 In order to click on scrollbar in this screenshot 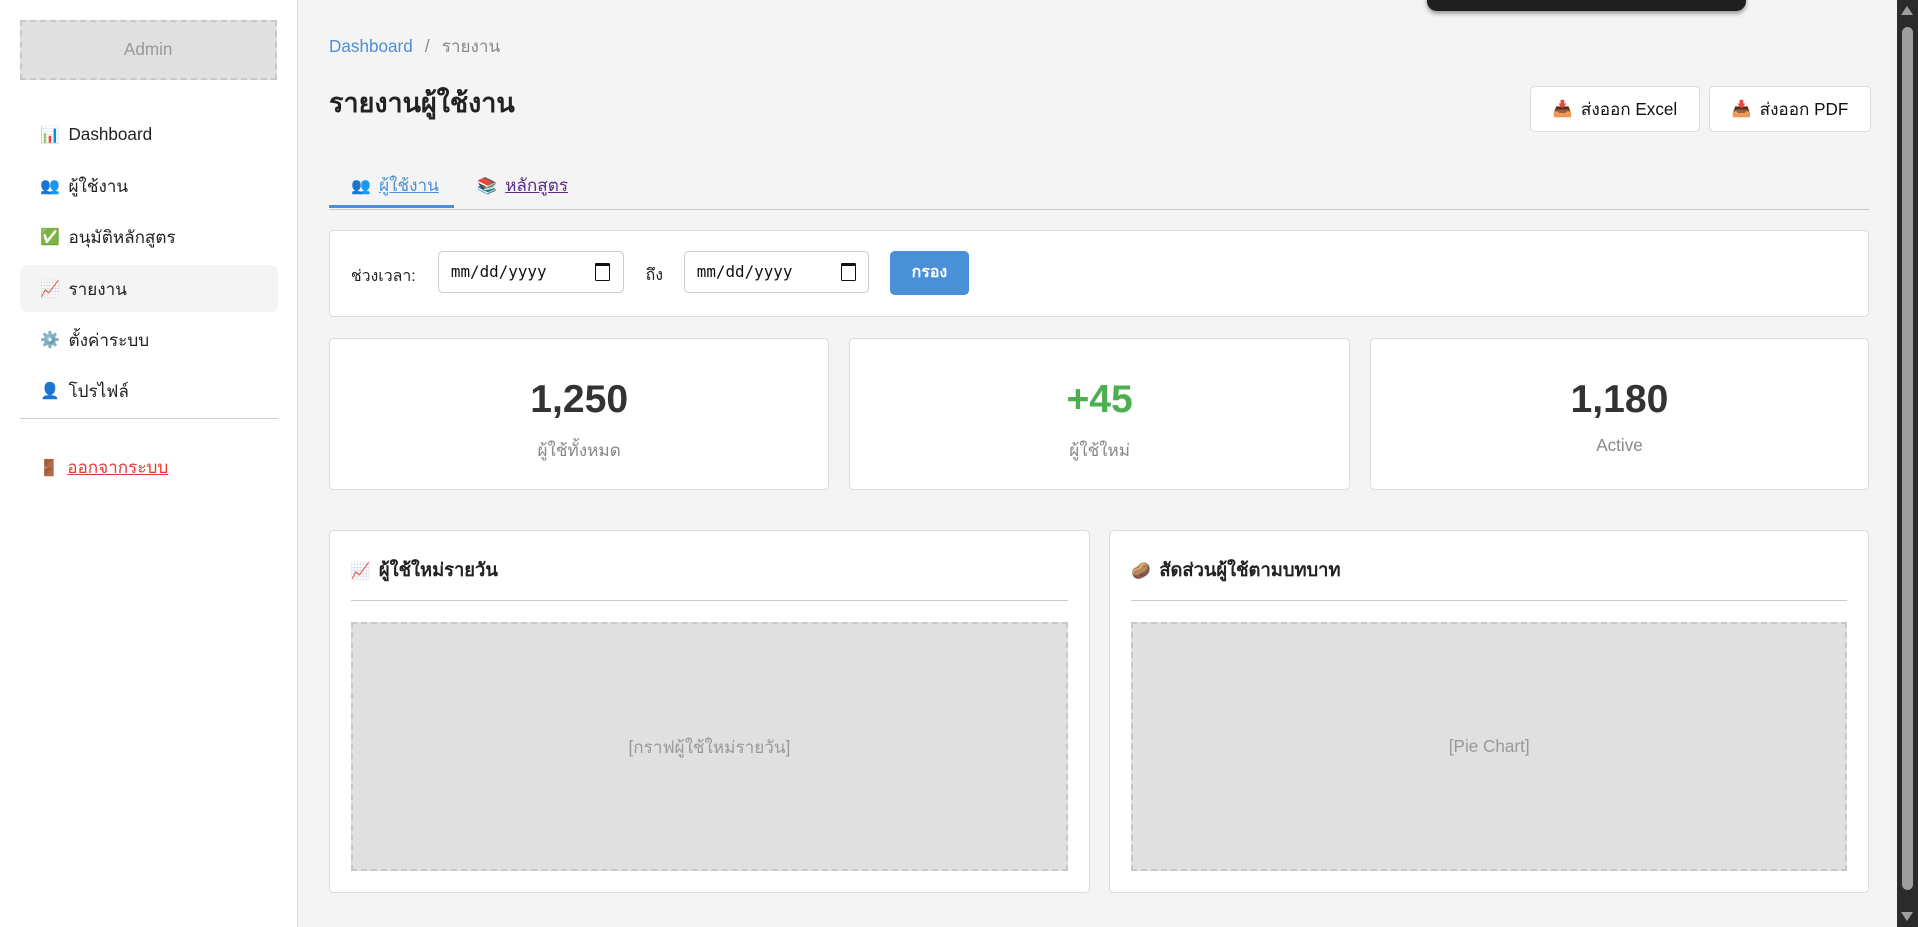, I will do `click(1907, 463)`.